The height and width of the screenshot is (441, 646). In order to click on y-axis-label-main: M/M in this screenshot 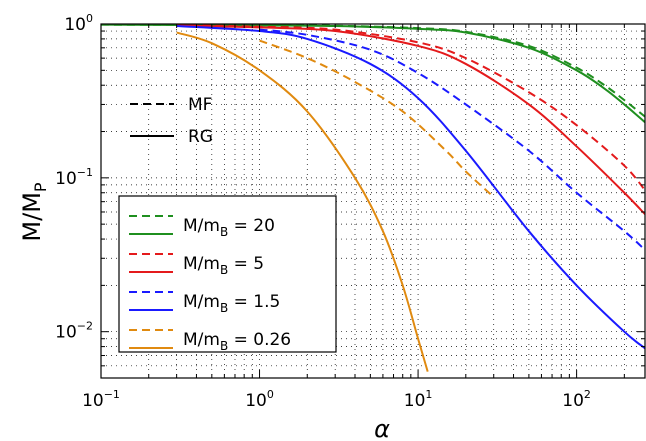, I will do `click(32, 217)`.